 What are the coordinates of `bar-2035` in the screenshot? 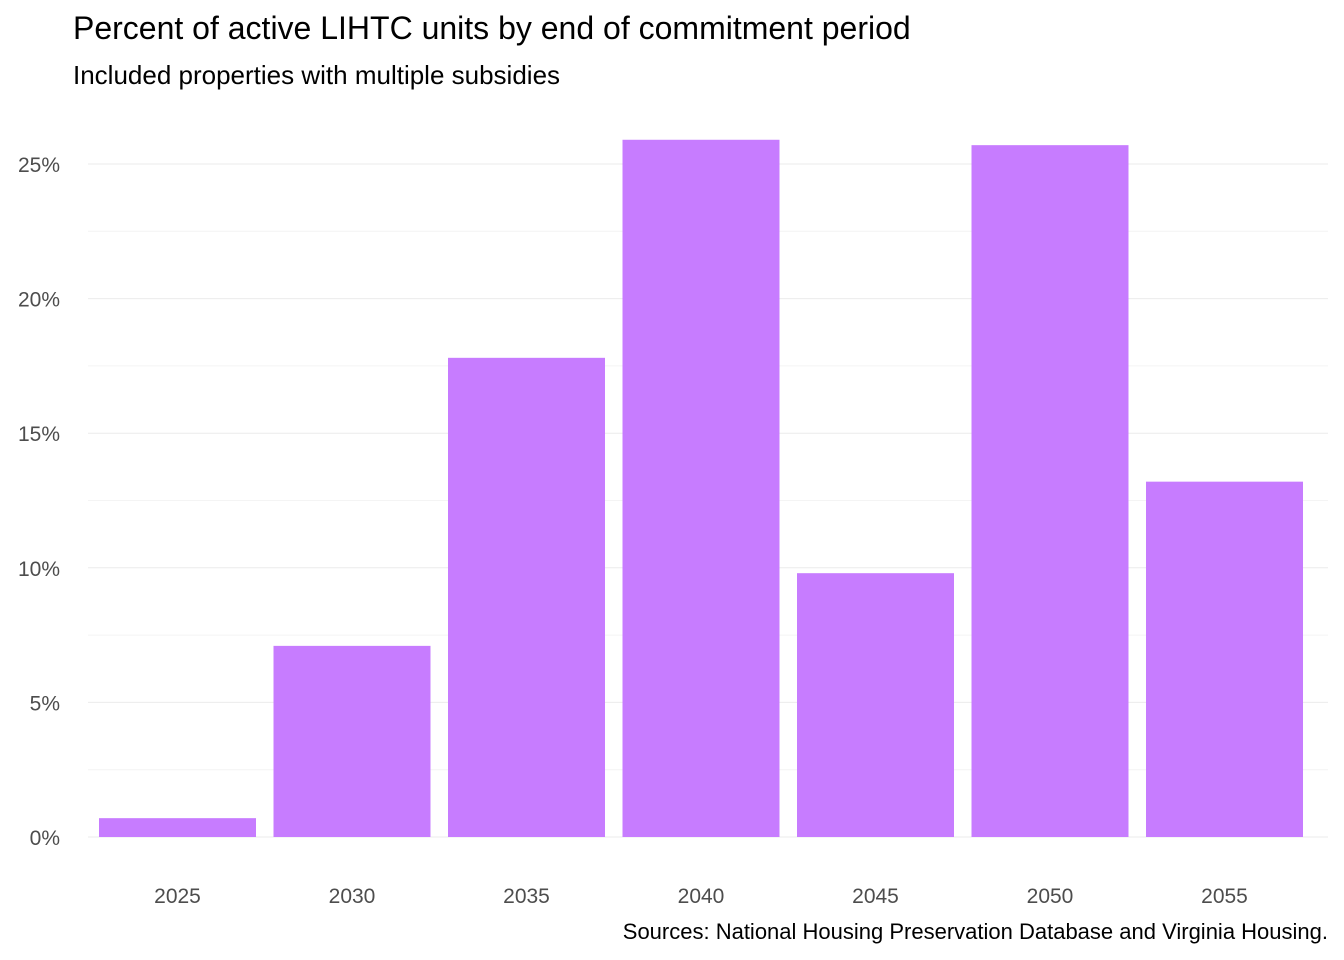 It's located at (526, 597).